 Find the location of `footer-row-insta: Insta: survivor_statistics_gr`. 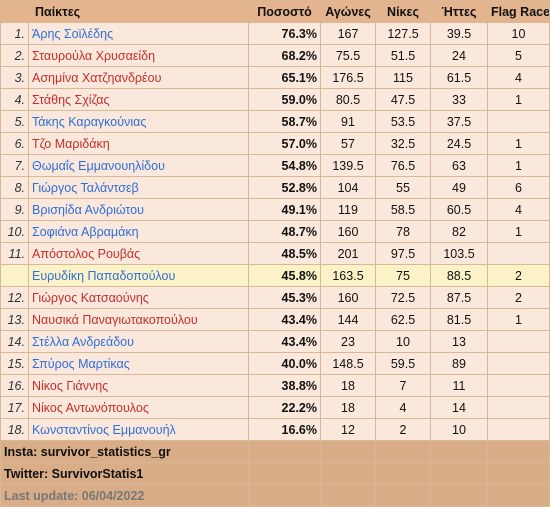

footer-row-insta: Insta: survivor_statistics_gr is located at coordinates (275, 451).